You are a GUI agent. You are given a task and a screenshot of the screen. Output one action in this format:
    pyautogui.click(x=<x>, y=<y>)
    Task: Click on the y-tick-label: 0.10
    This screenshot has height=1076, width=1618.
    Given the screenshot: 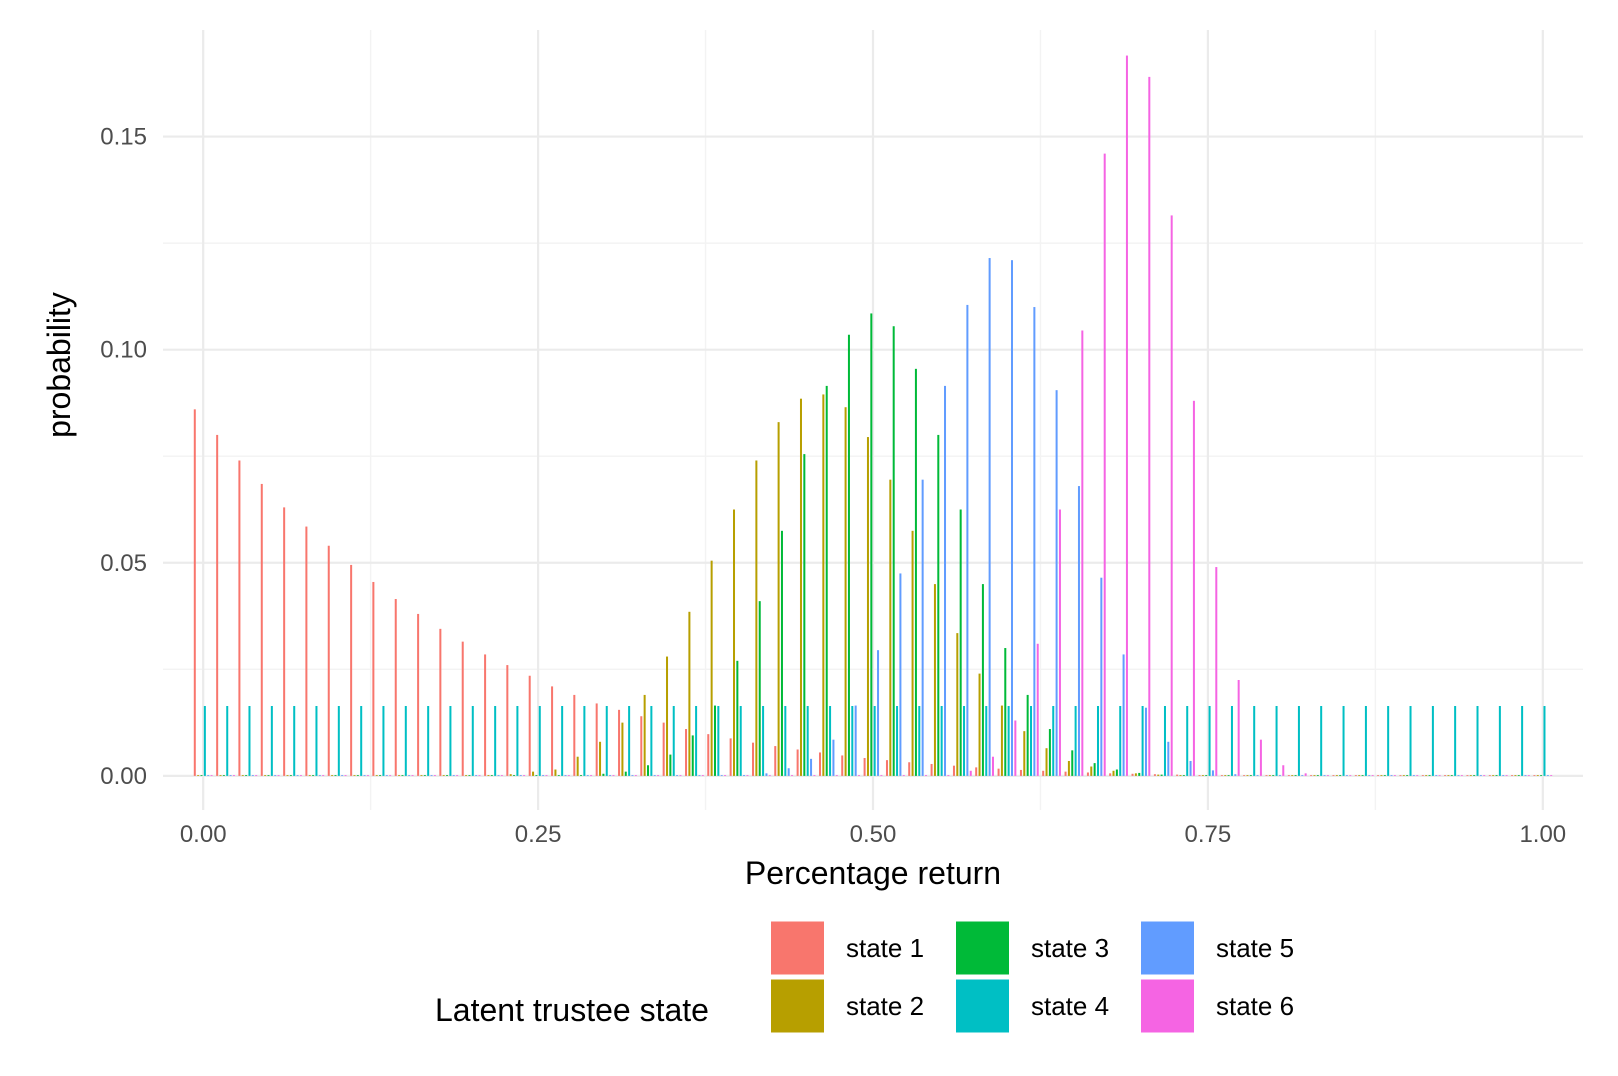 What is the action you would take?
    pyautogui.click(x=123, y=350)
    